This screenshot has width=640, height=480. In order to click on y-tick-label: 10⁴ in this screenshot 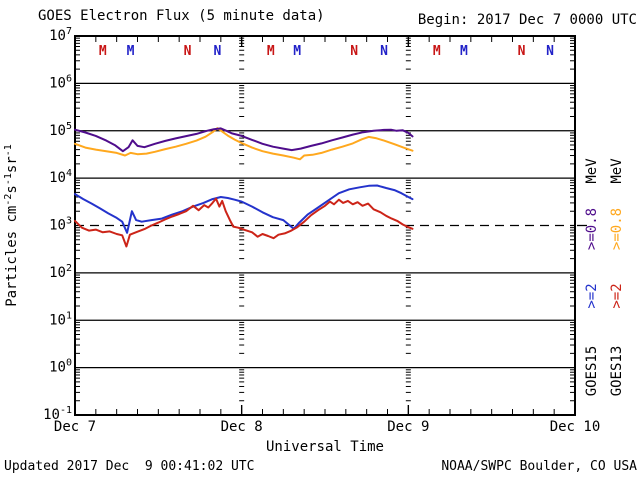, I will do `click(60, 177)`.